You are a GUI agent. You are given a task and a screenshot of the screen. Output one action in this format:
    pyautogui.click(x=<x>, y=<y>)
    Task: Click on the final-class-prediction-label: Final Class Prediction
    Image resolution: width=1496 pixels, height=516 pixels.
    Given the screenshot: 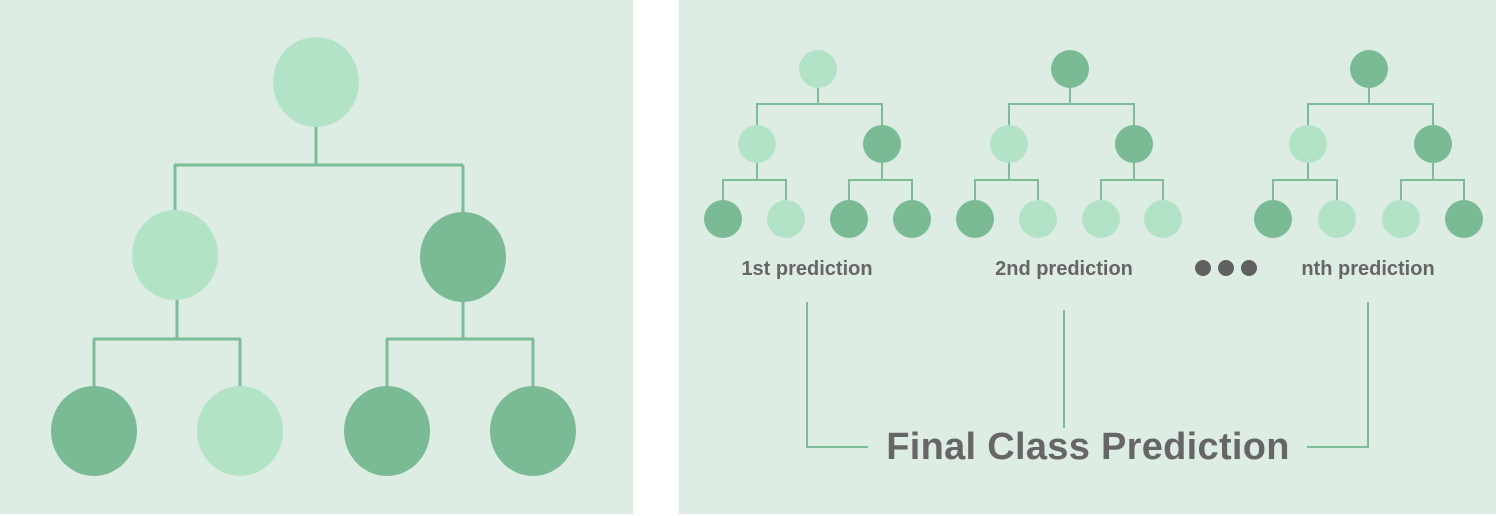 What is the action you would take?
    pyautogui.click(x=1088, y=447)
    